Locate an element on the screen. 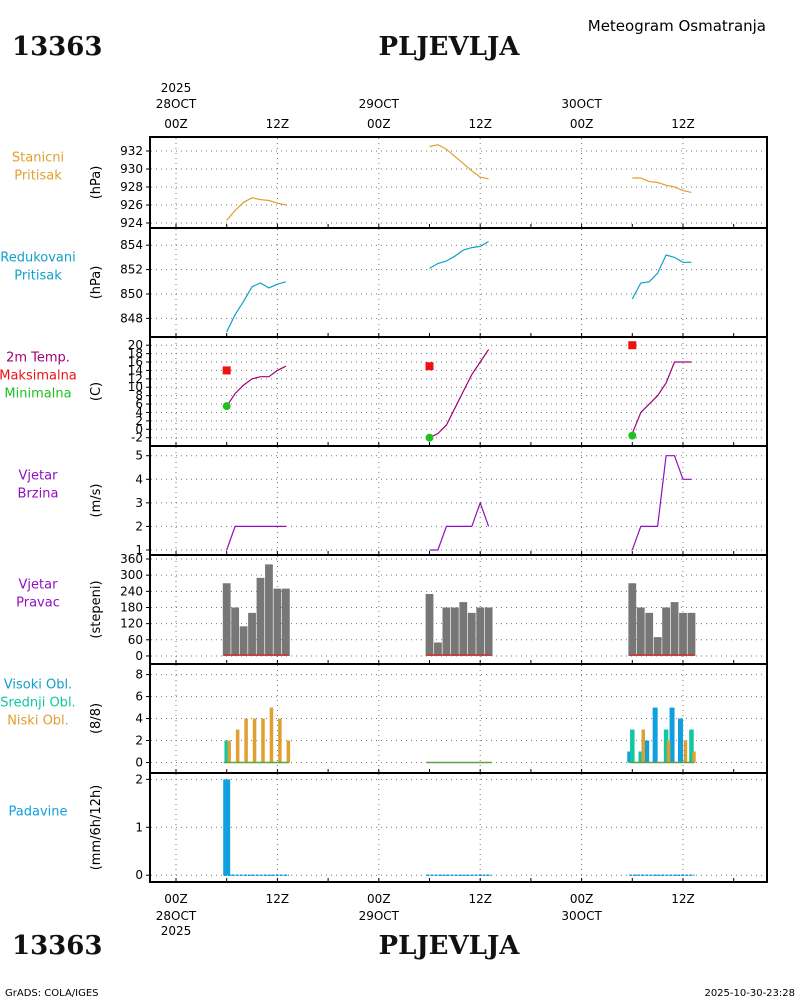 This screenshot has height=1000, width=800. y-tick-label: 926 is located at coordinates (131, 205).